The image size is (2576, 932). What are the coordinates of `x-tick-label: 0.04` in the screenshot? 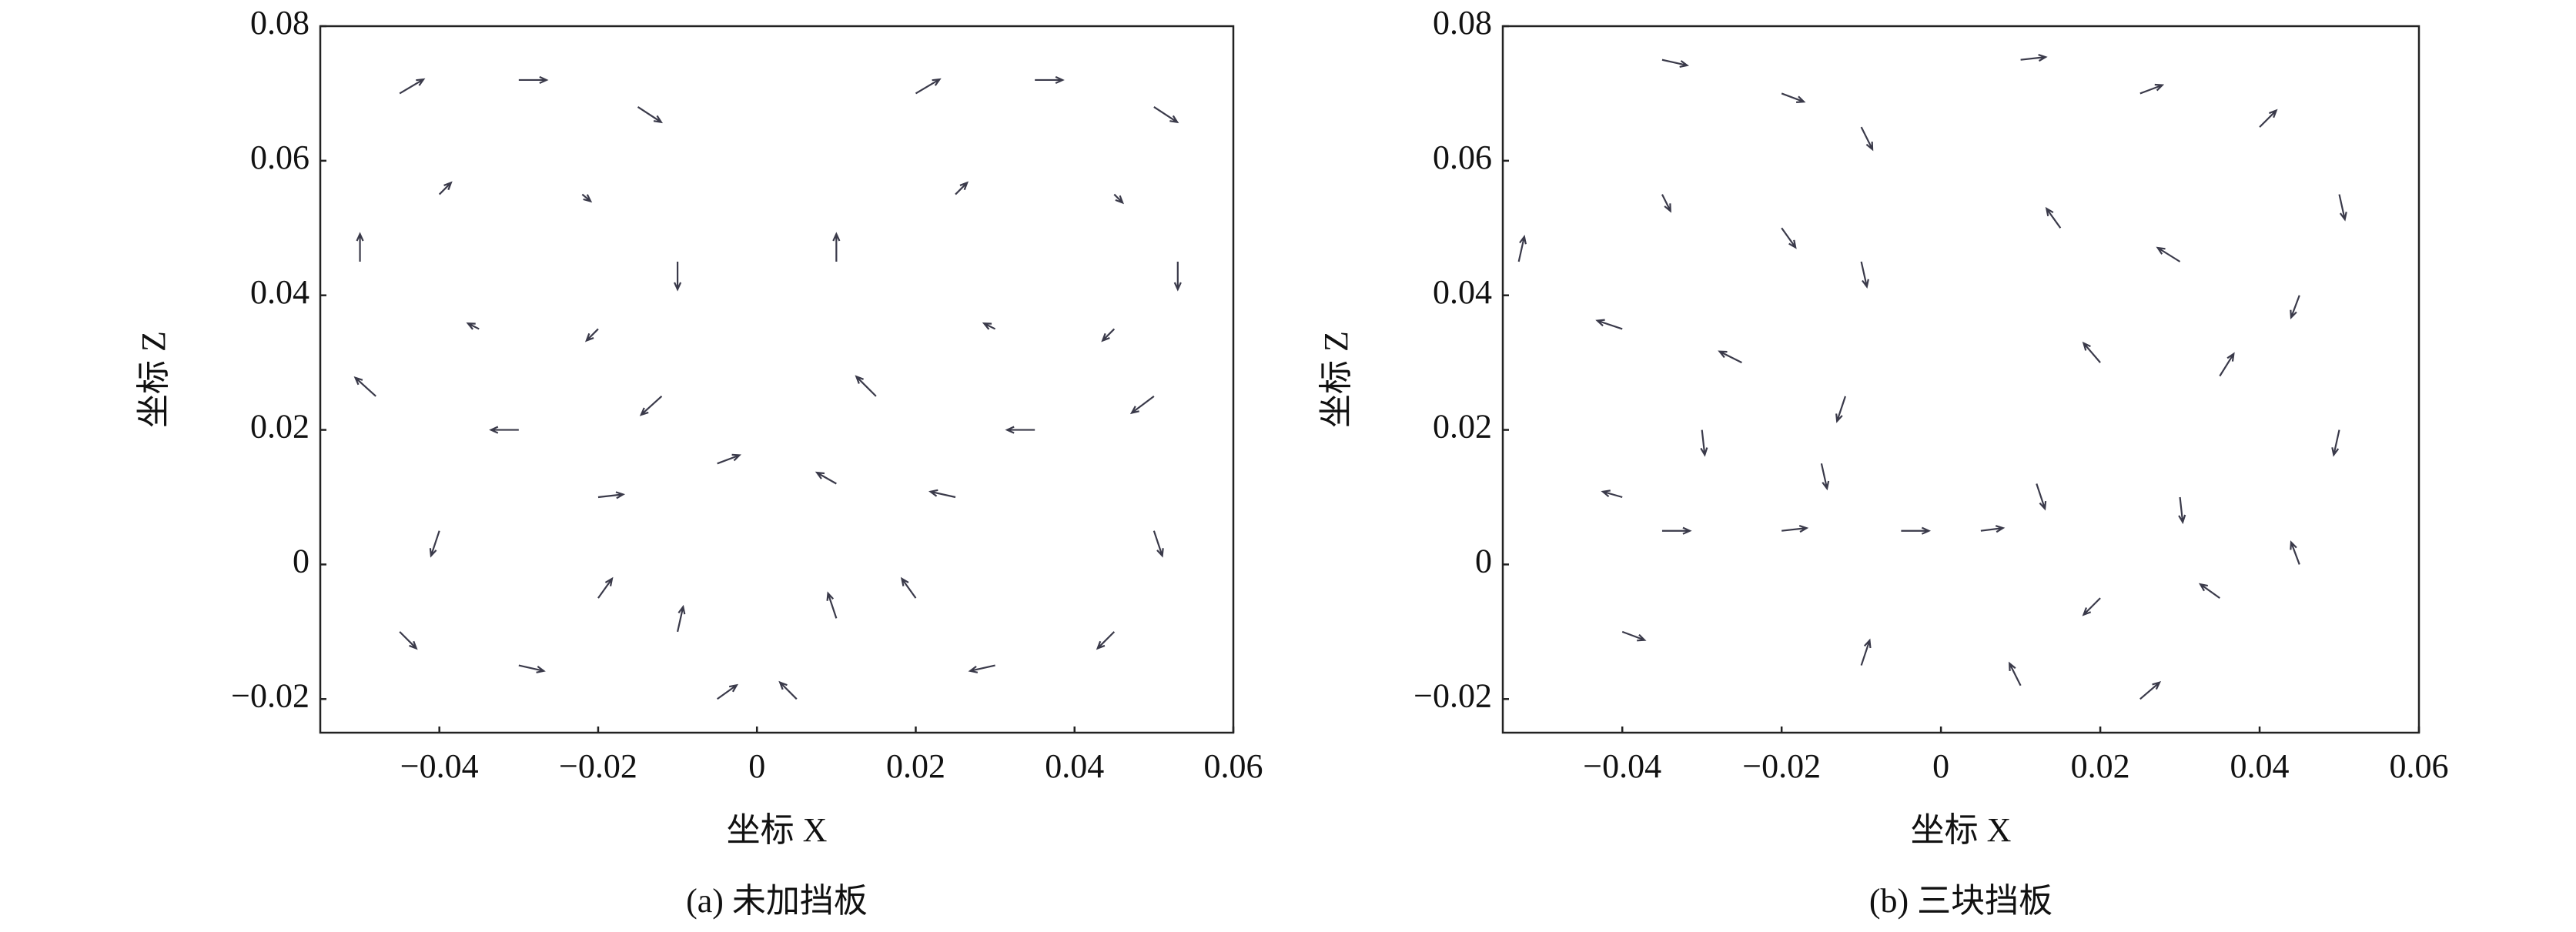 It's located at (1075, 766).